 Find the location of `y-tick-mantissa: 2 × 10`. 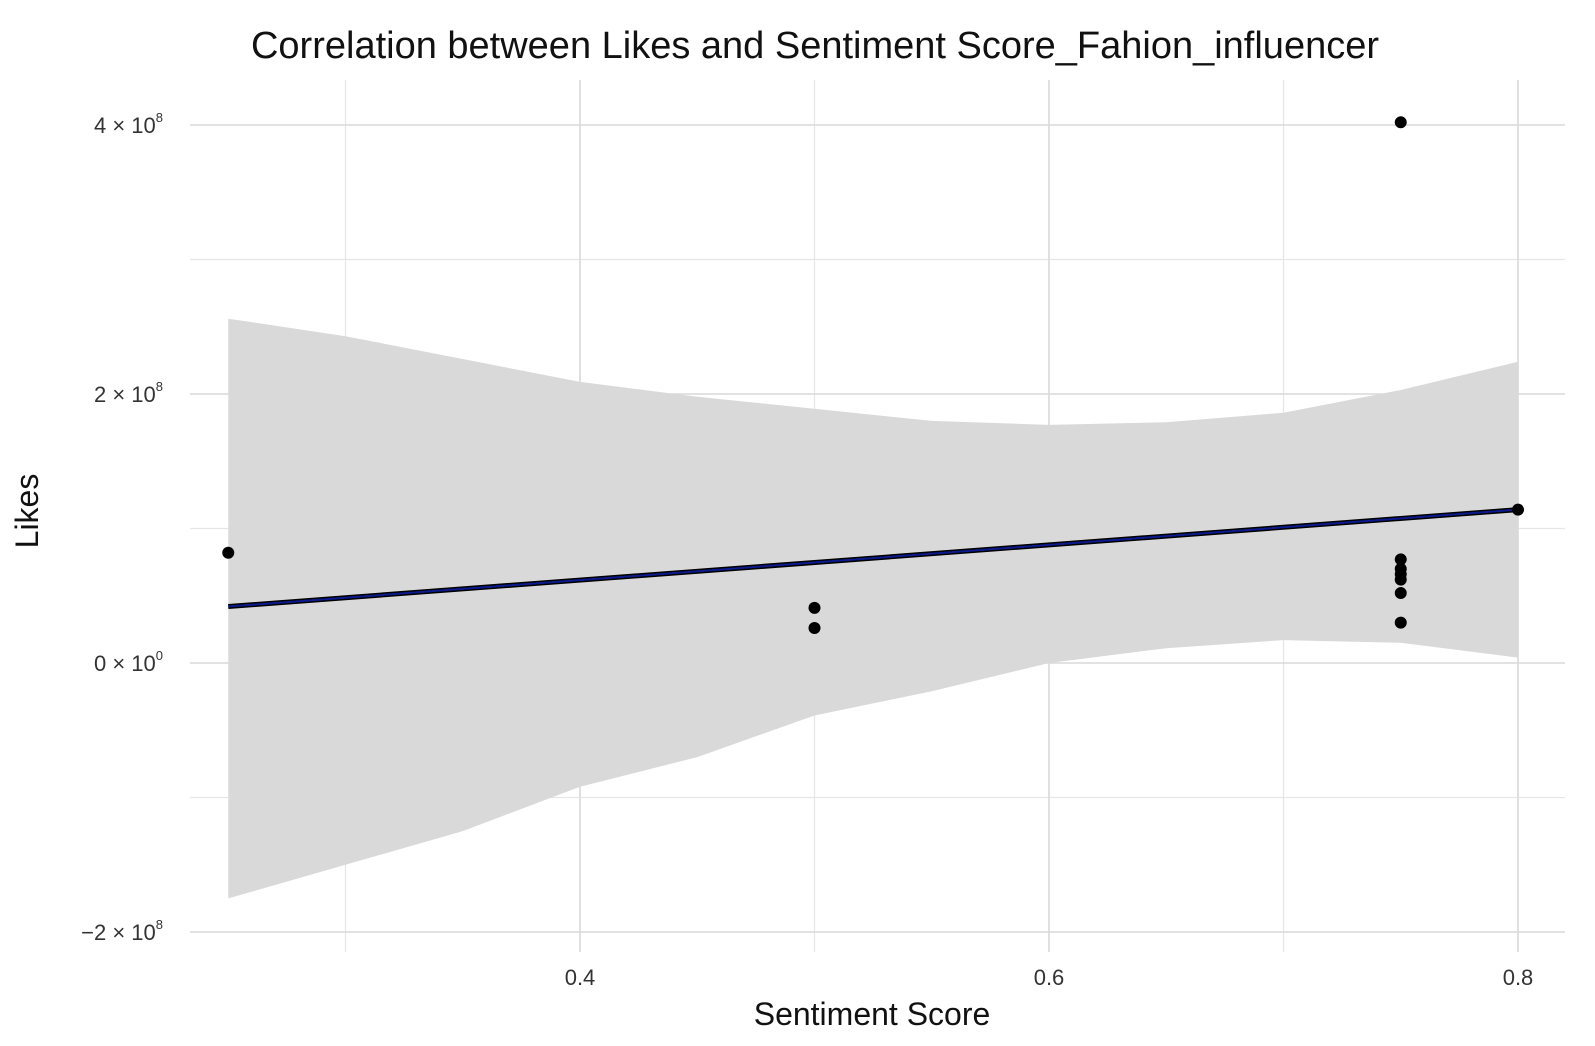

y-tick-mantissa: 2 × 10 is located at coordinates (125, 394).